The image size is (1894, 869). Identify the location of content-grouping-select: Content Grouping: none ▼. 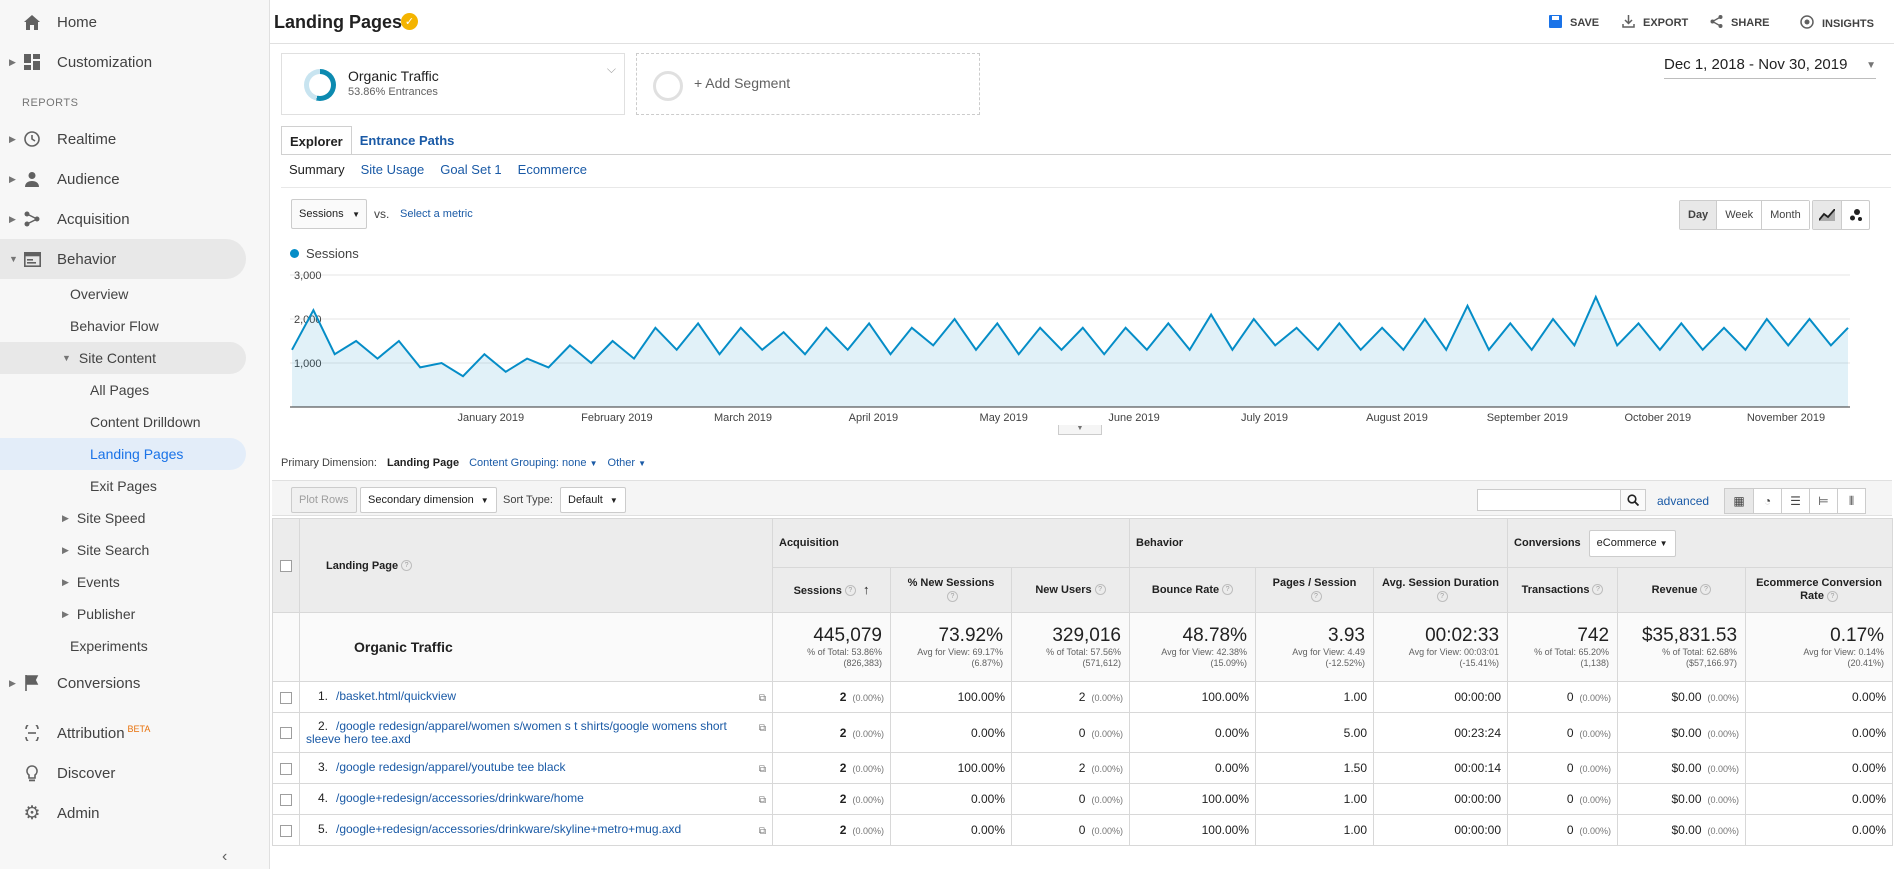
(533, 463).